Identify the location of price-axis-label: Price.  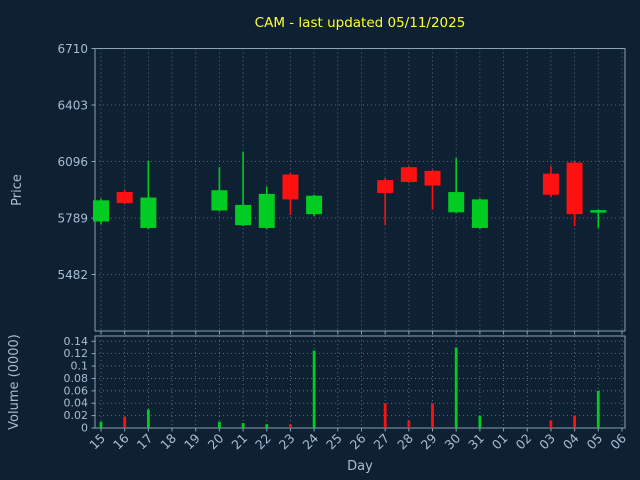
(17, 190).